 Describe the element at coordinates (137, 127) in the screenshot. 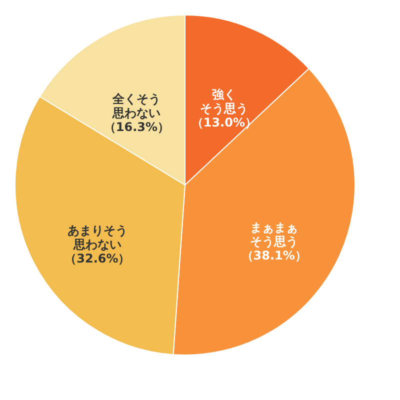

I see `data-label: （16.3%）` at that location.